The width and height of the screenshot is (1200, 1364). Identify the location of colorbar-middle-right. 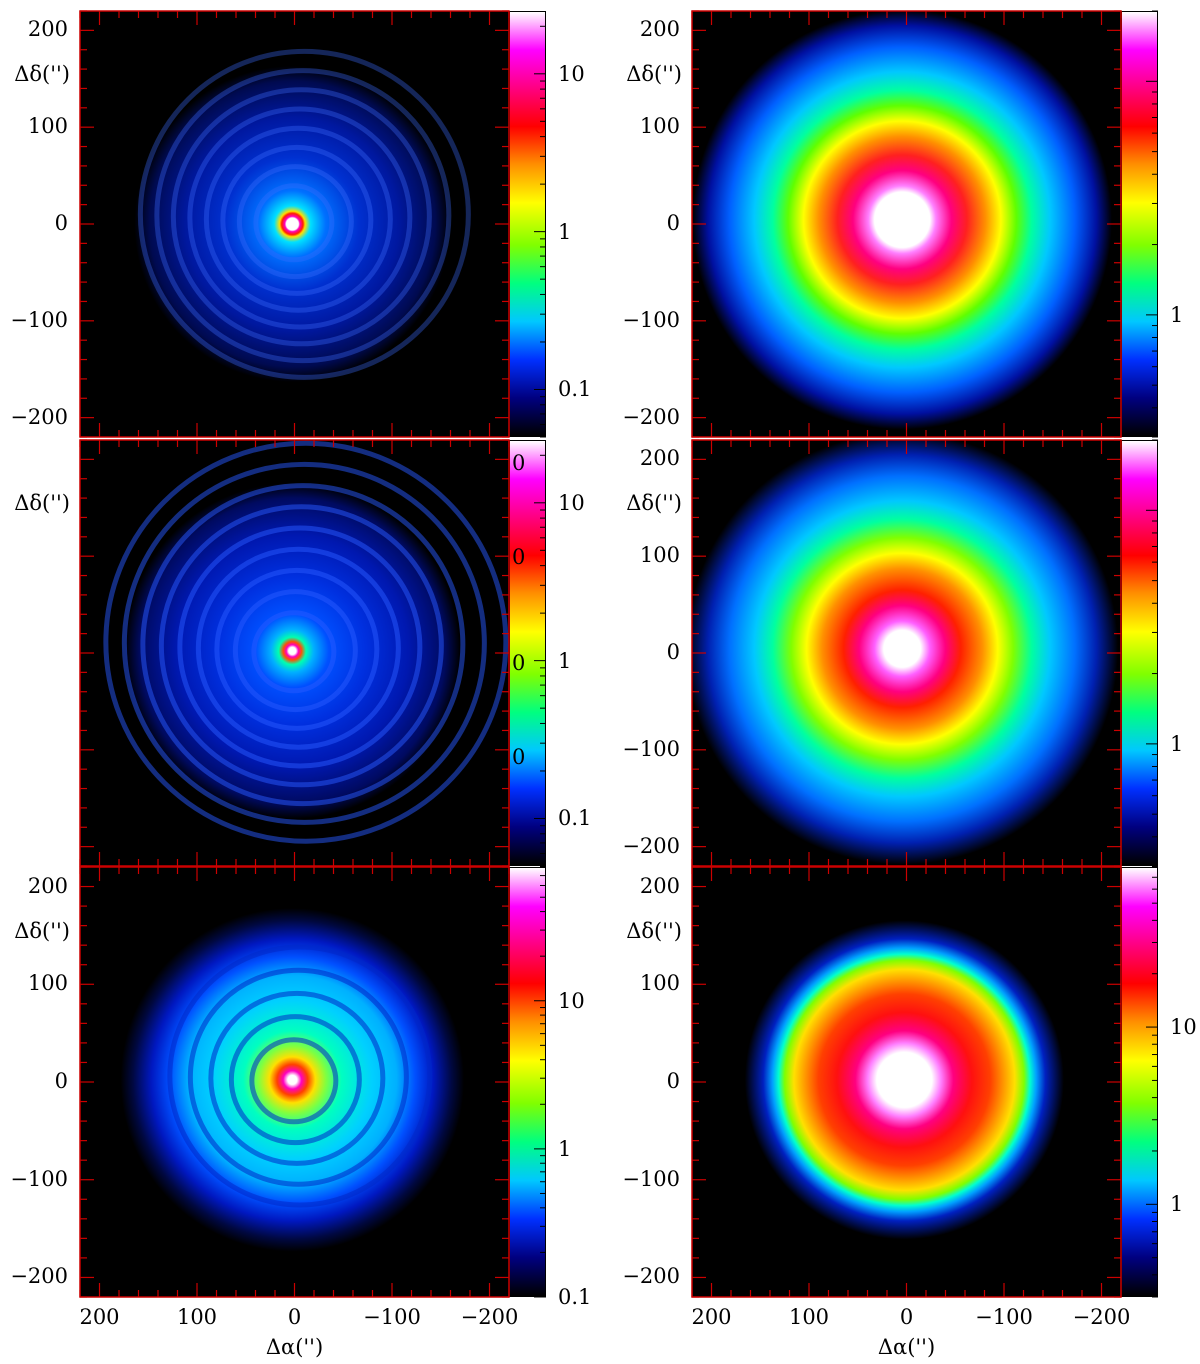
(1139, 653).